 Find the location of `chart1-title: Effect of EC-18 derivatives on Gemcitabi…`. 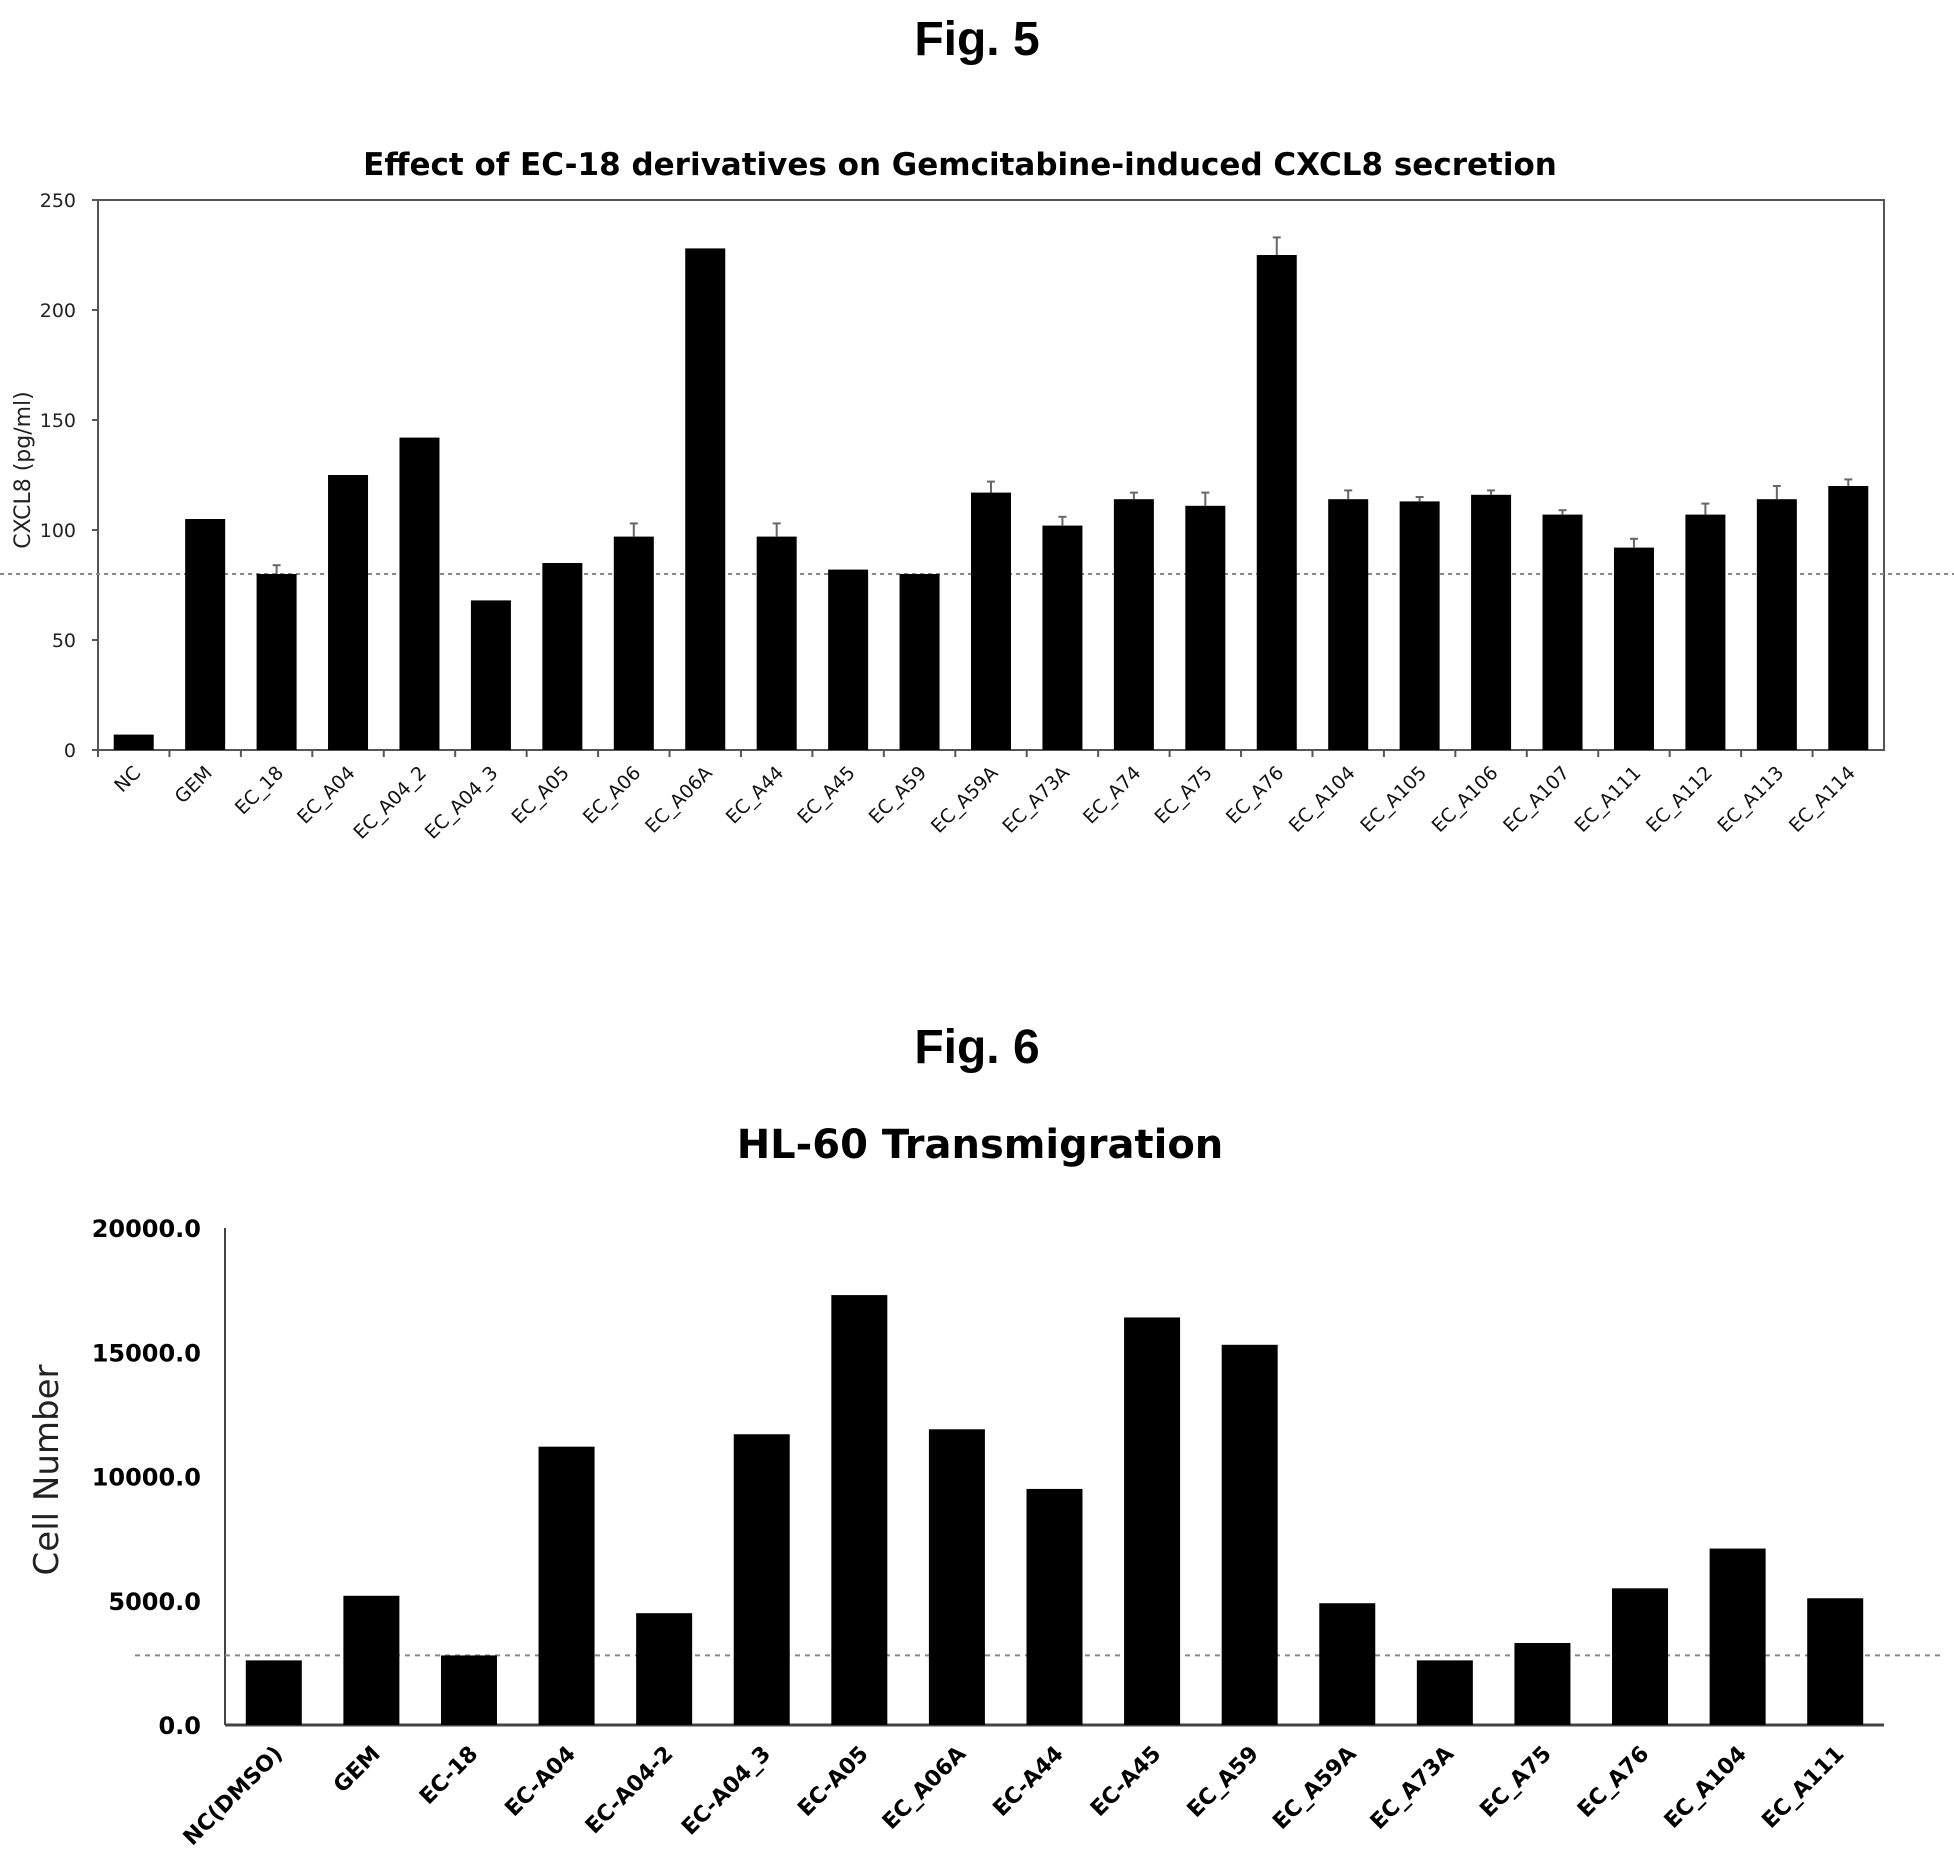

chart1-title: Effect of EC-18 derivatives on Gemcitabi… is located at coordinates (960, 165).